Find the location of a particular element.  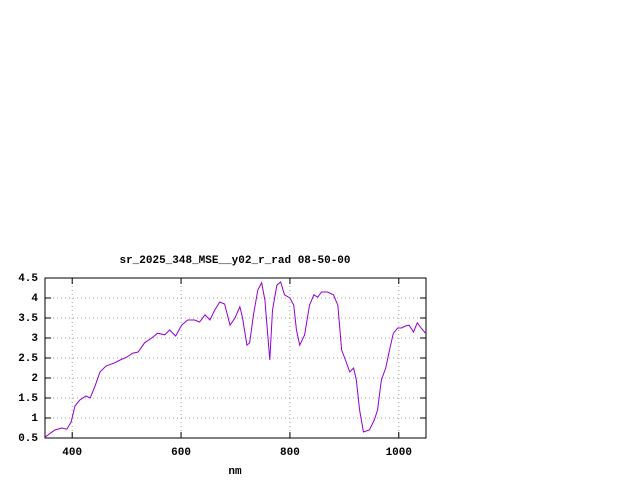

x-tick-label: 1000 is located at coordinates (399, 453).